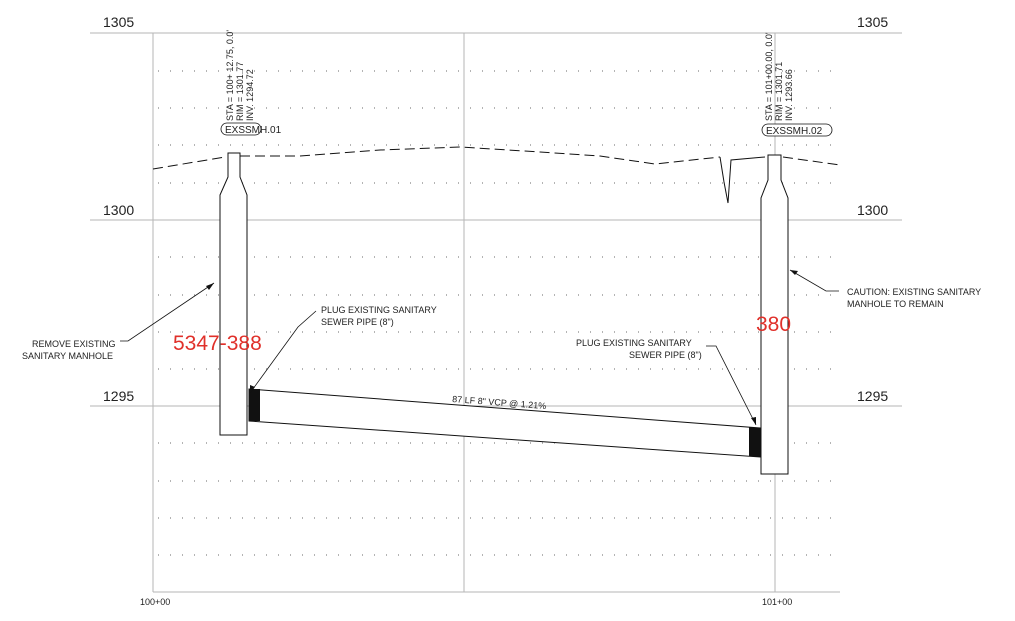 This screenshot has width=1015, height=621. Describe the element at coordinates (872, 210) in the screenshot. I see `elev-label-1300-right: 1300` at that location.